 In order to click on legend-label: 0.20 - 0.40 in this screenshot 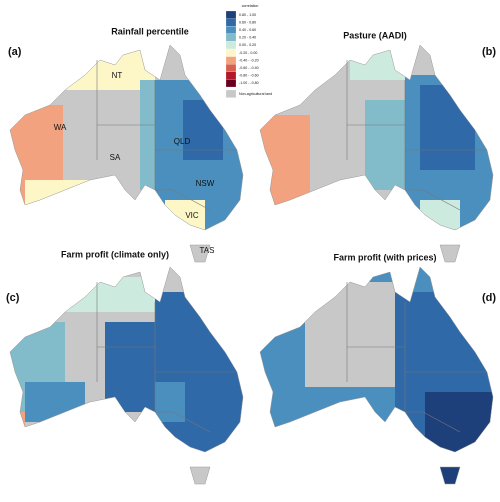, I will do `click(247, 38)`.